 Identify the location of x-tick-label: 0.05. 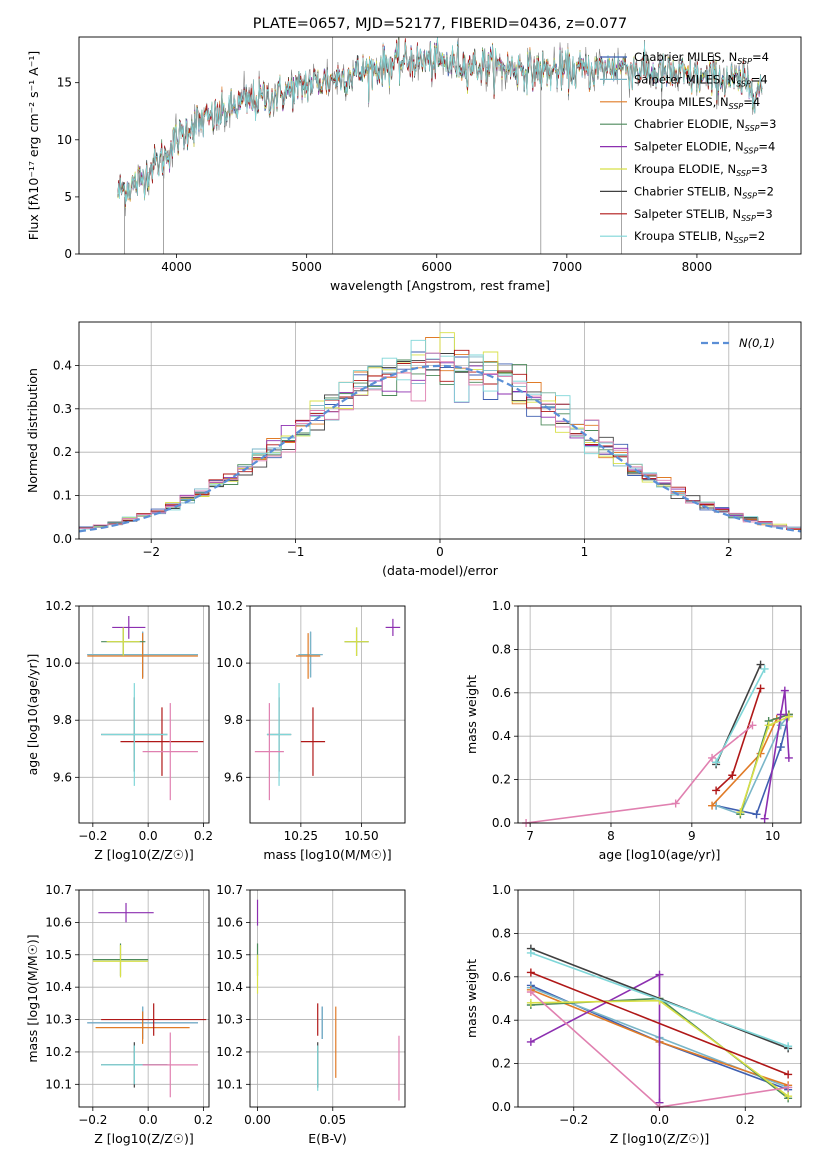
(332, 1120).